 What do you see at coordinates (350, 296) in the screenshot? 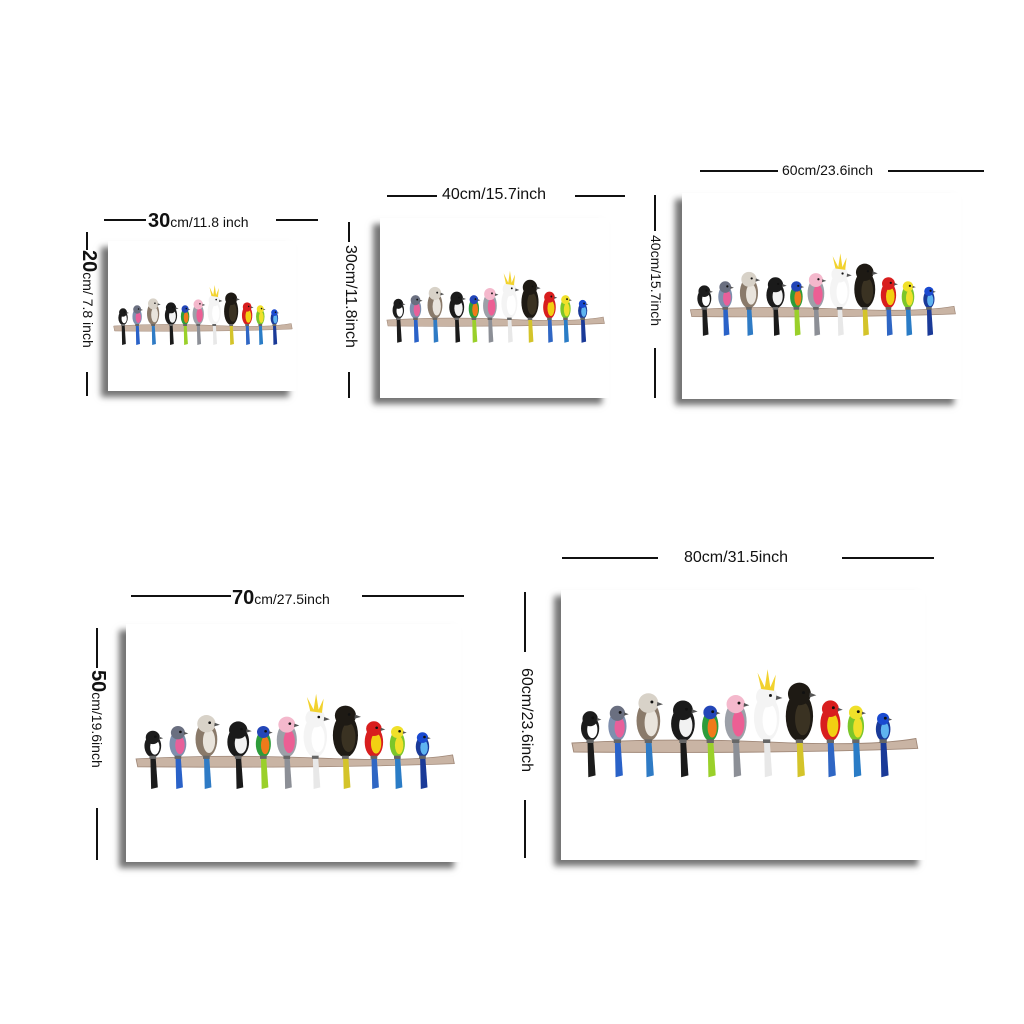
I see `height-label: 30cm/11.8inch` at bounding box center [350, 296].